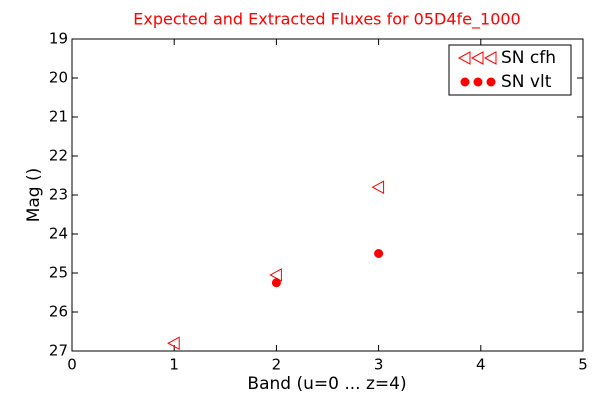  I want to click on x-tick-label: 4, so click(481, 365).